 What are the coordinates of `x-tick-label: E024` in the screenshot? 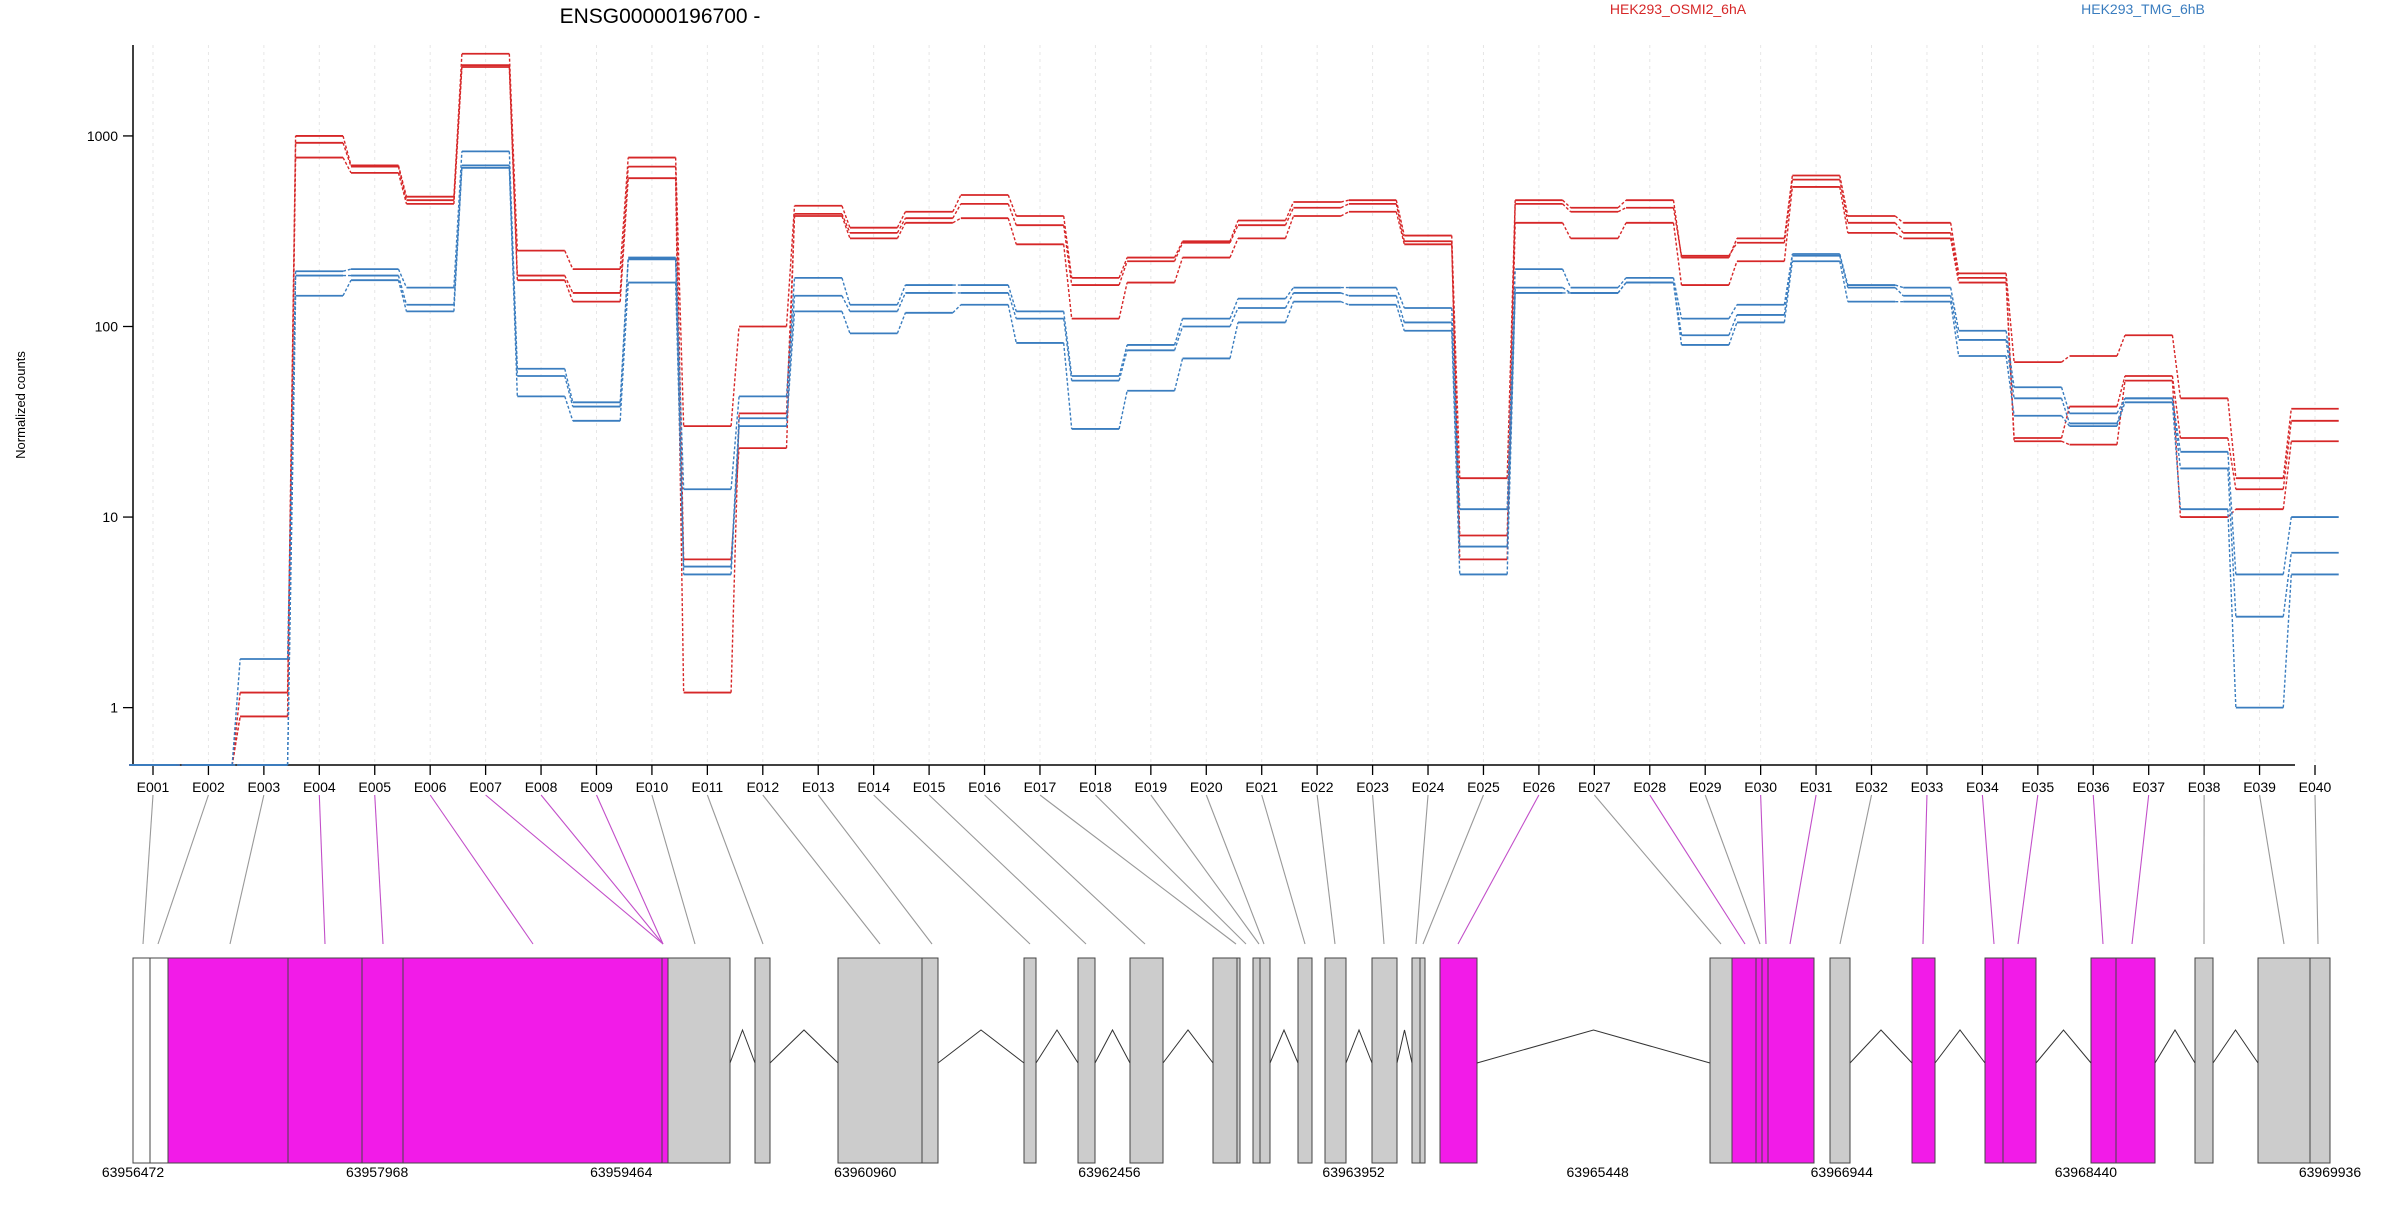 It's located at (1428, 787).